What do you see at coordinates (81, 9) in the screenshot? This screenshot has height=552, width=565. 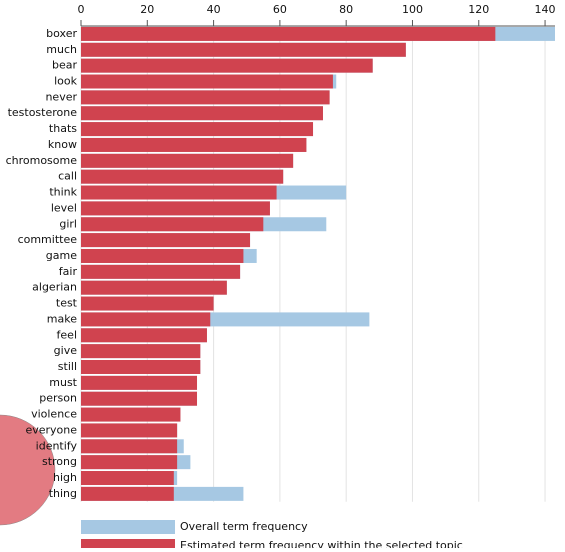 I see `x-tick-label: 0` at bounding box center [81, 9].